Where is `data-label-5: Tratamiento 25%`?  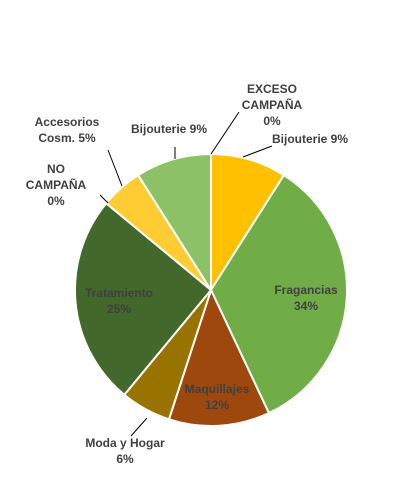
data-label-5: Tratamiento 25% is located at coordinates (119, 301).